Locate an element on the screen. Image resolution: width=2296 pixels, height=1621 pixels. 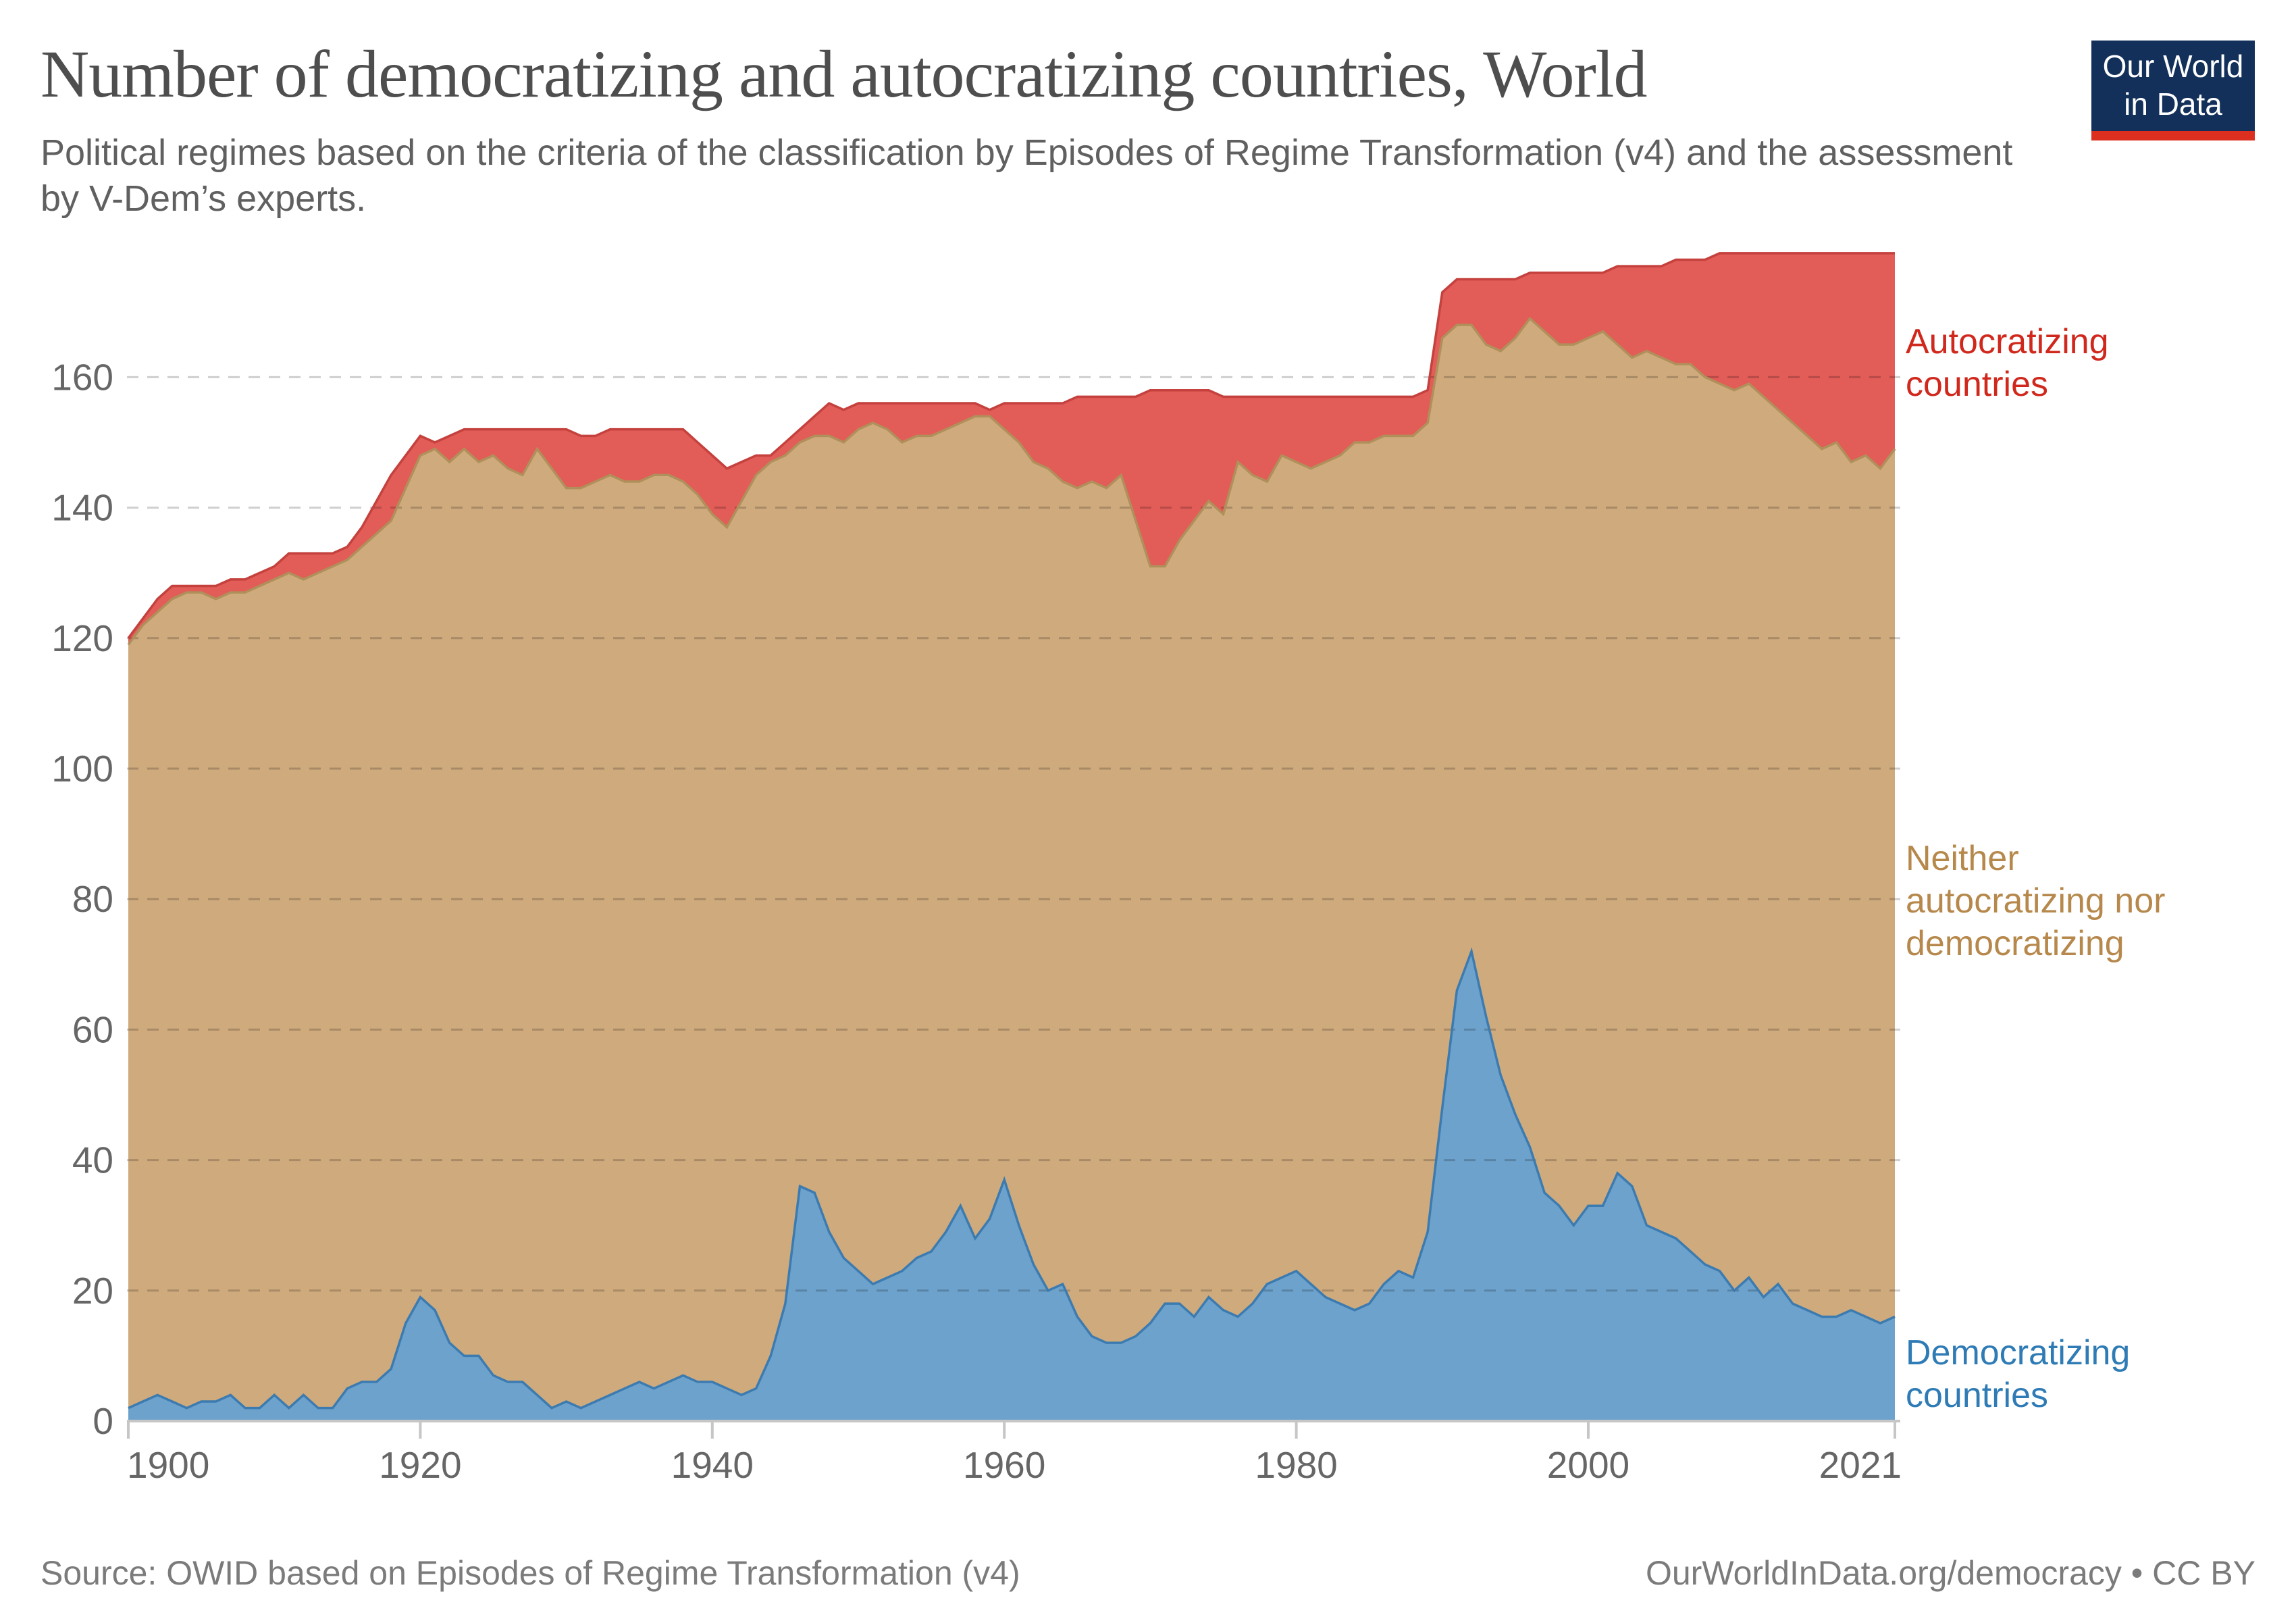
y-tick-label-140: 140 is located at coordinates (82, 508).